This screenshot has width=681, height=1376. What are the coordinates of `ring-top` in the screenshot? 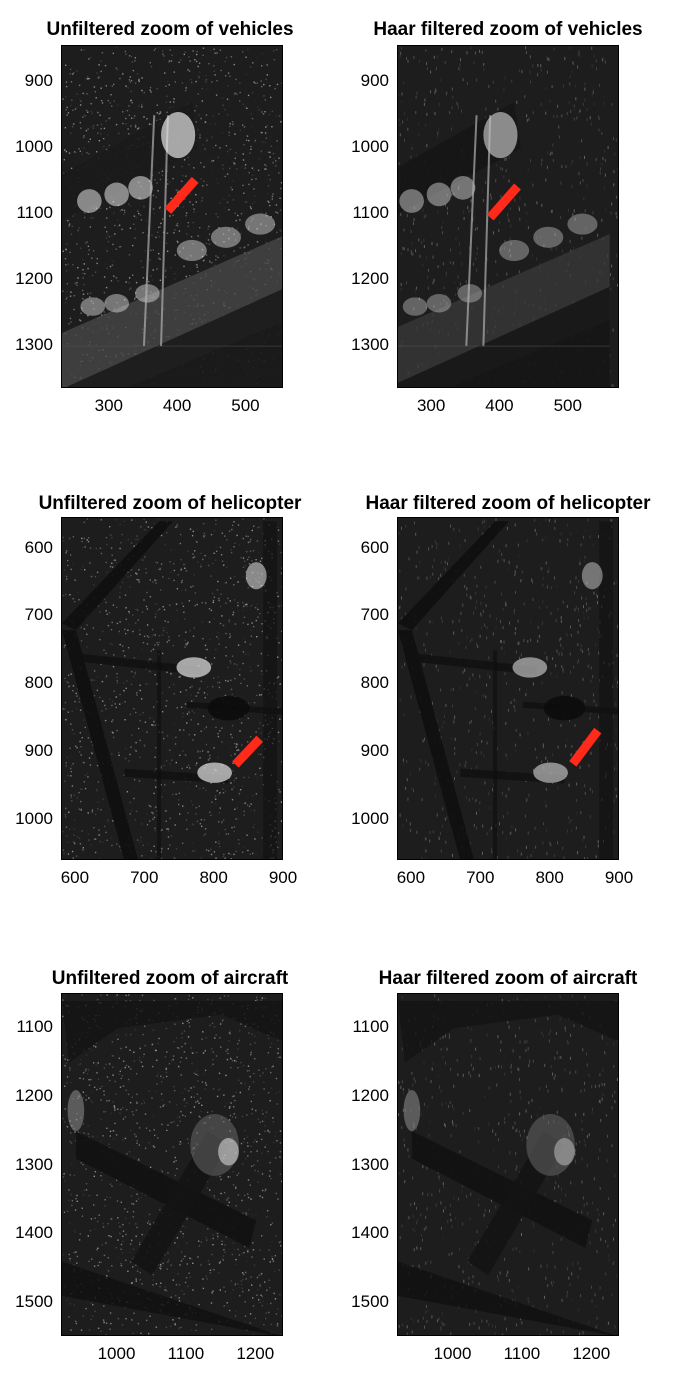 It's located at (172, 1031).